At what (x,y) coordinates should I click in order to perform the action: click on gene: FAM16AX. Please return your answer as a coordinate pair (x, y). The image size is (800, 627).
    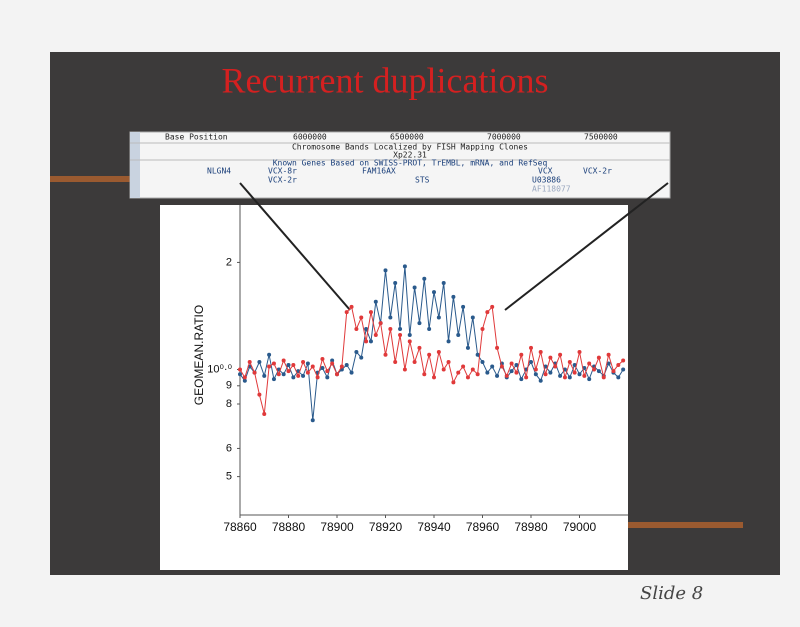
    Looking at the image, I should click on (379, 171).